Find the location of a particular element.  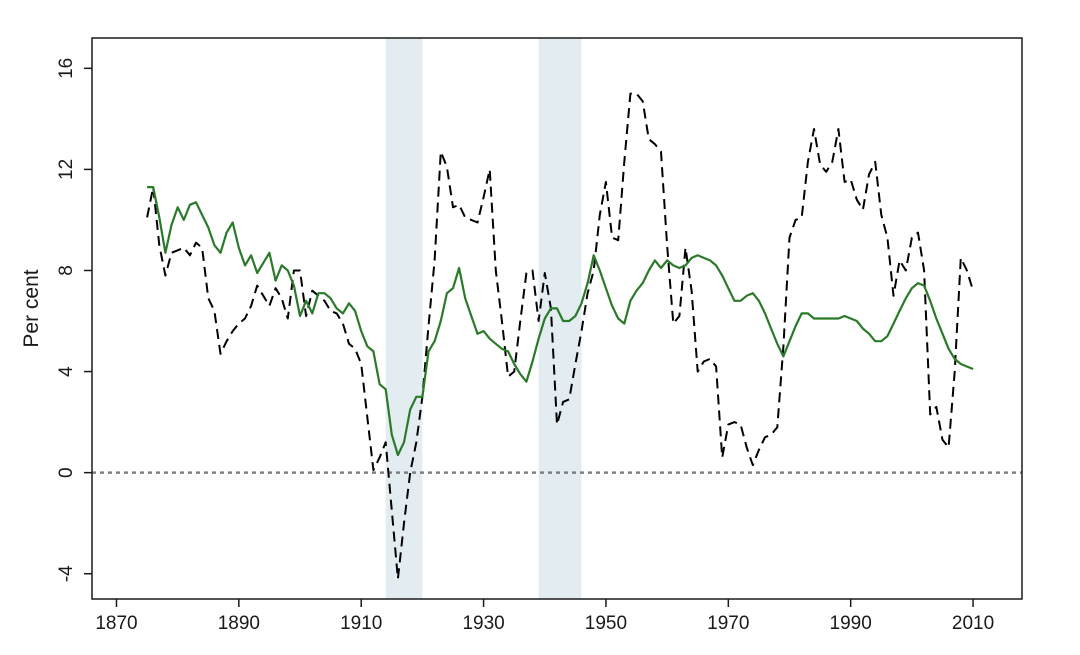

y-tick-label: -4 is located at coordinates (66, 573).